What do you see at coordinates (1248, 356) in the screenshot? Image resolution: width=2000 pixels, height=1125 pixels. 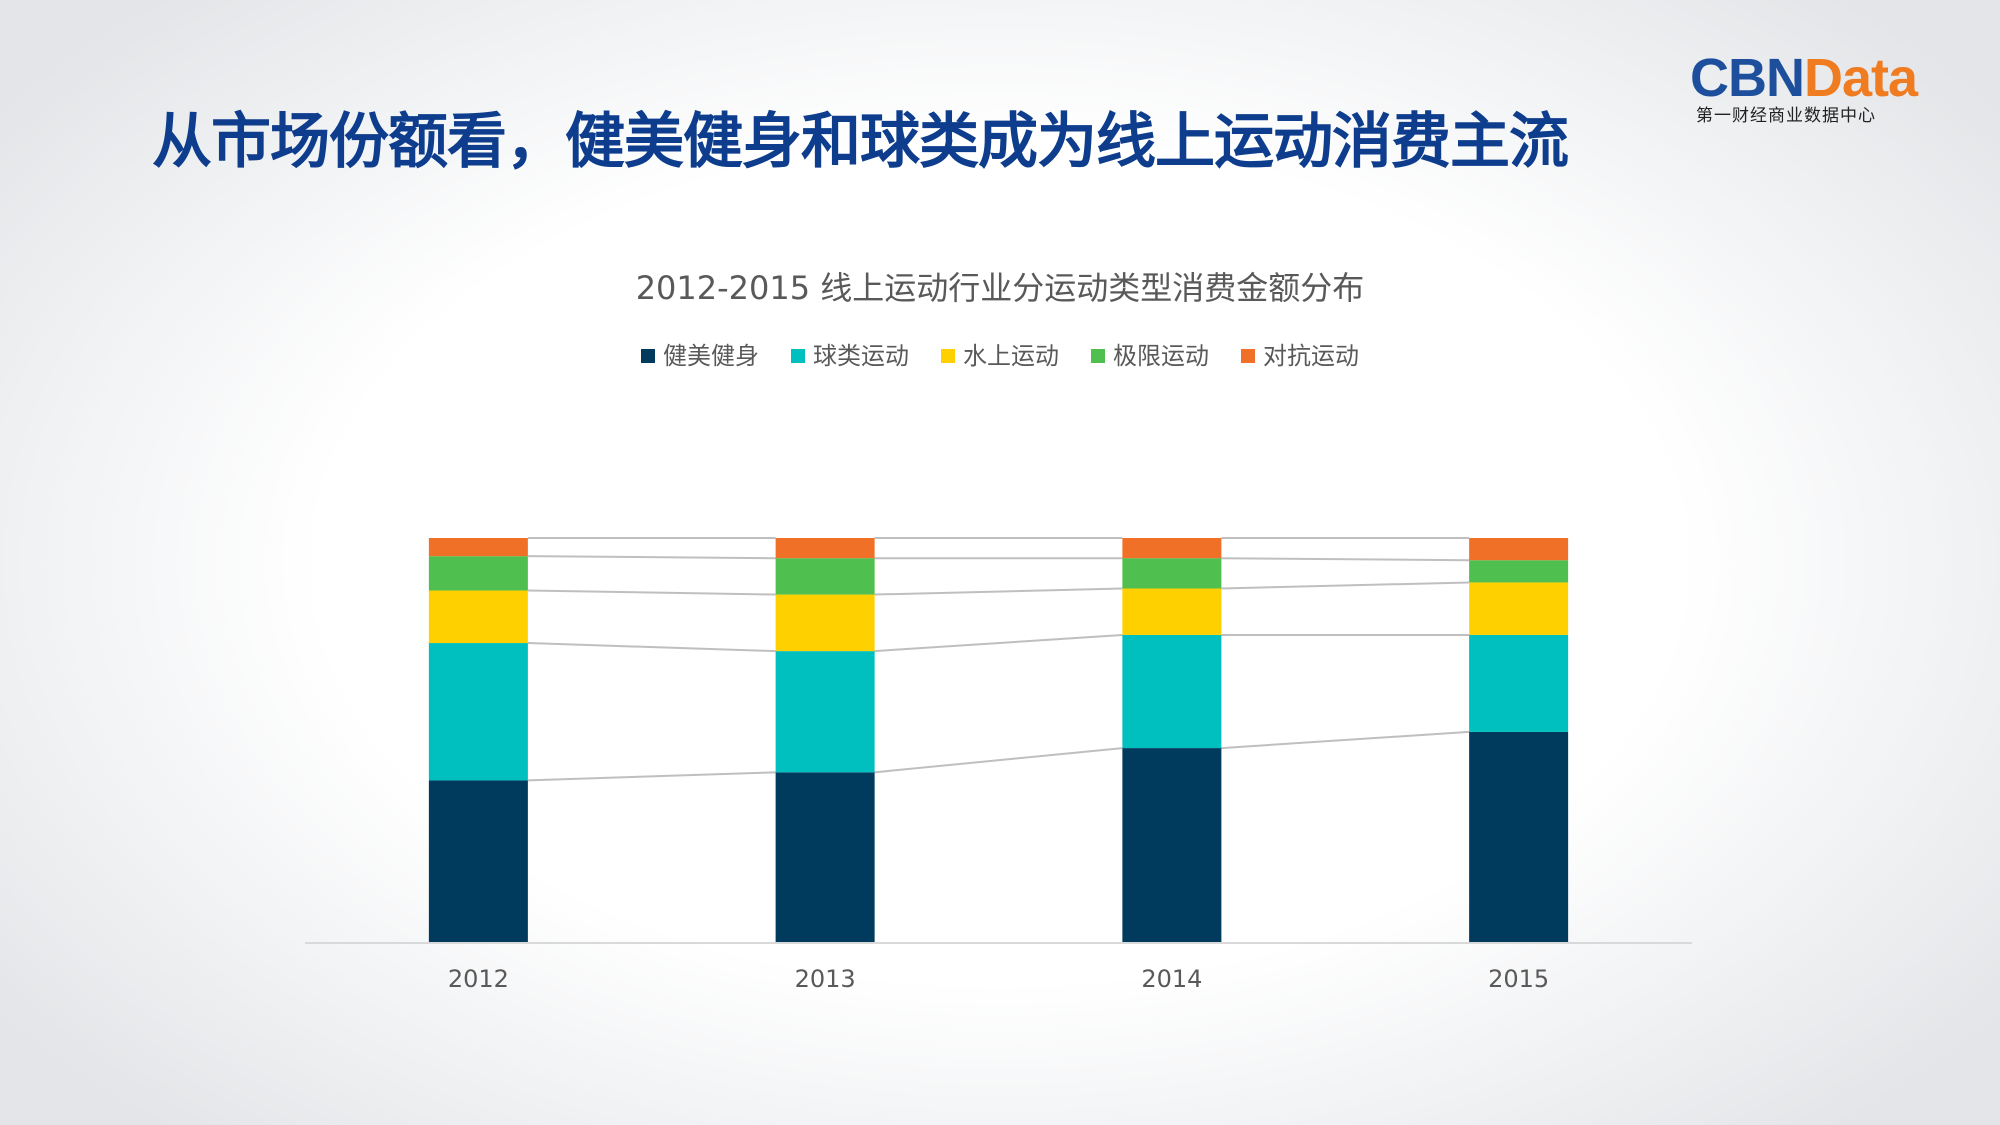 I see `legend-swatch-combat-sports` at bounding box center [1248, 356].